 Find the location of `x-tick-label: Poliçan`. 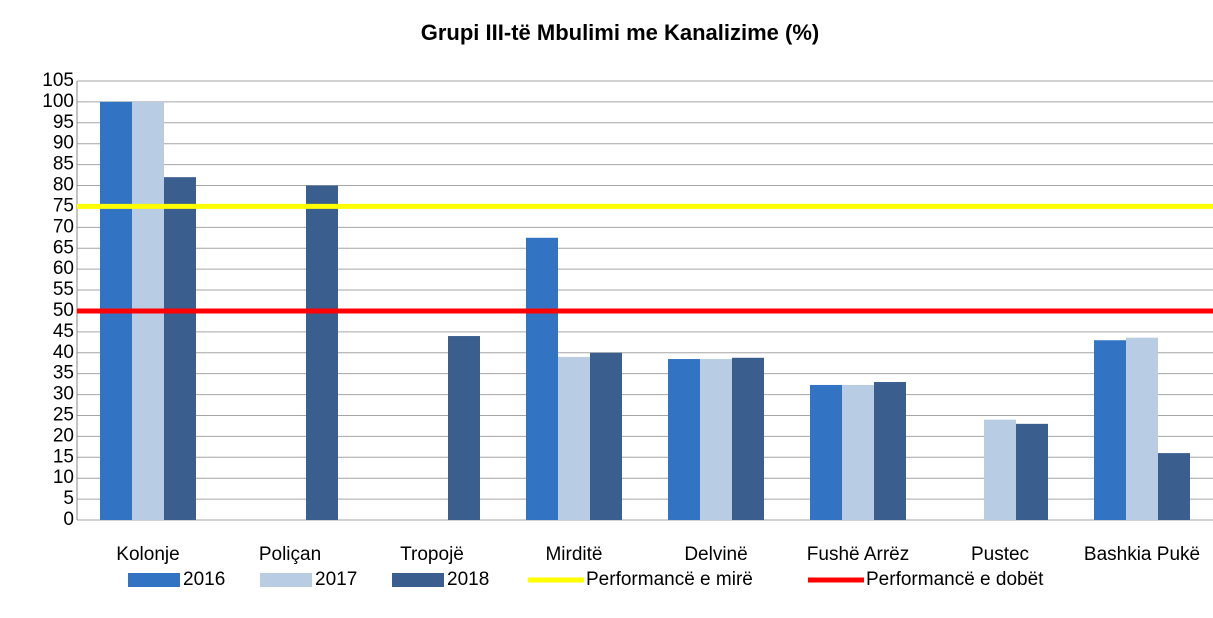

x-tick-label: Poliçan is located at coordinates (290, 554).